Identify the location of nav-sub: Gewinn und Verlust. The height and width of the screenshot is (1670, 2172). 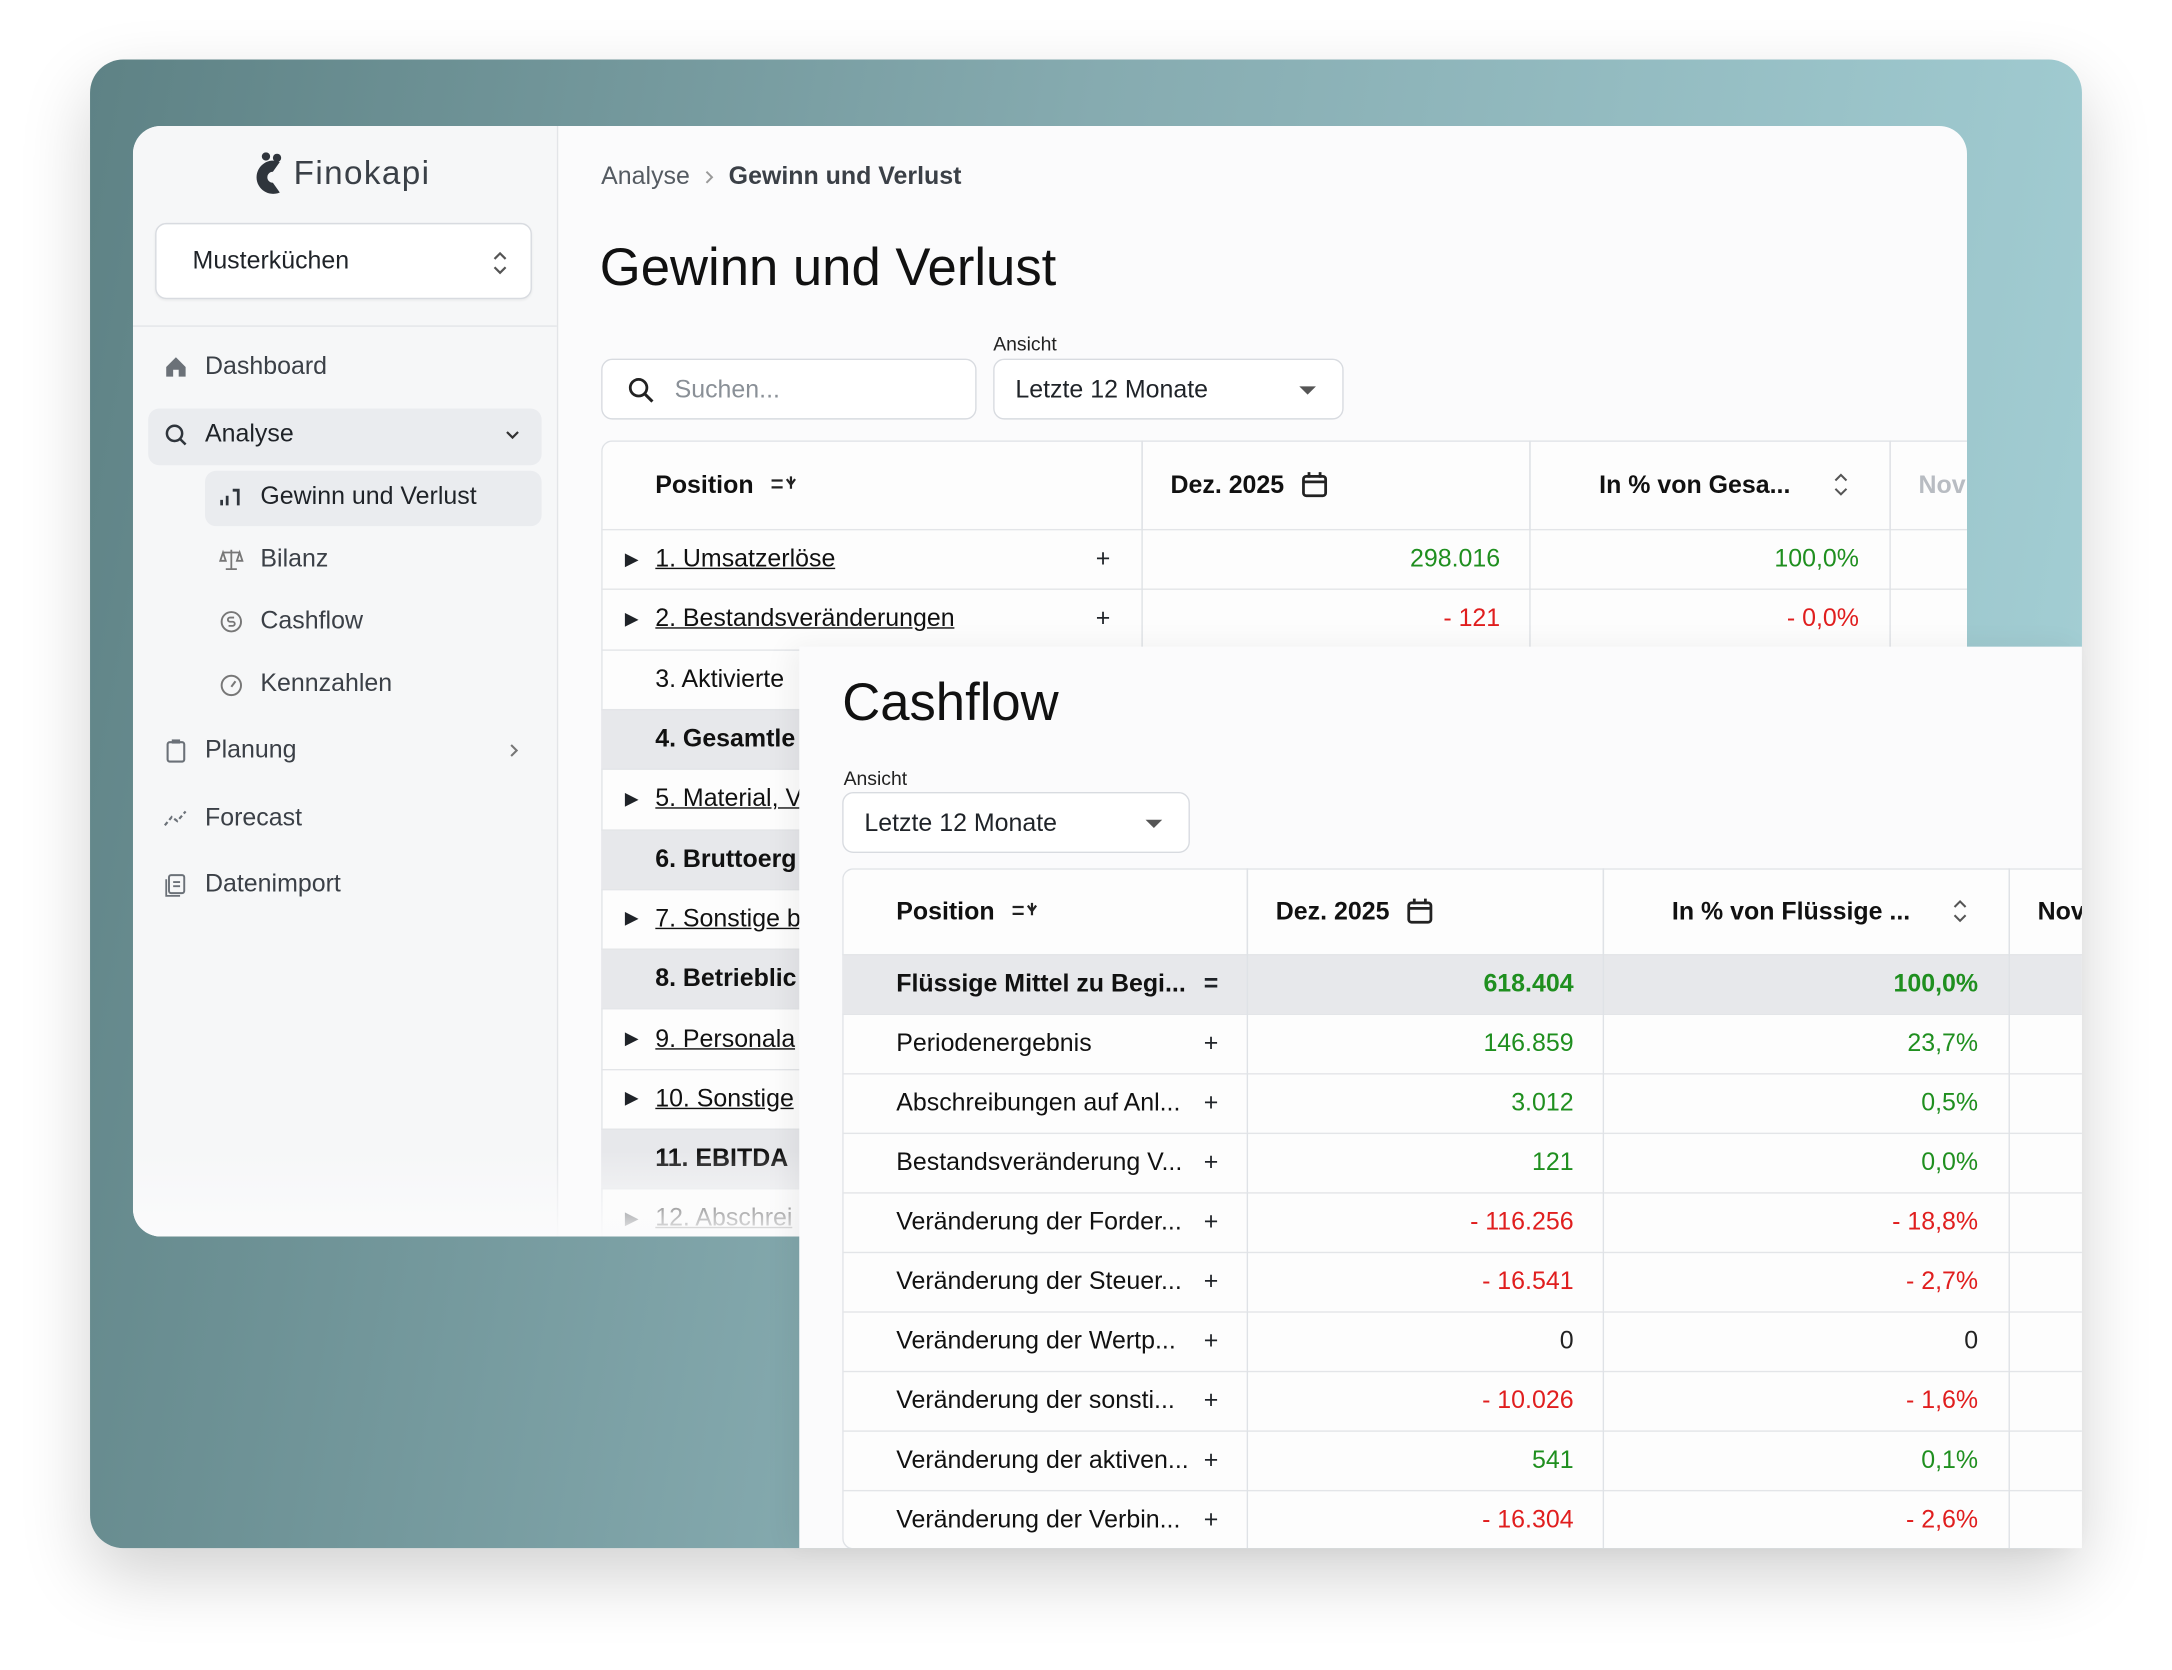
(348, 496).